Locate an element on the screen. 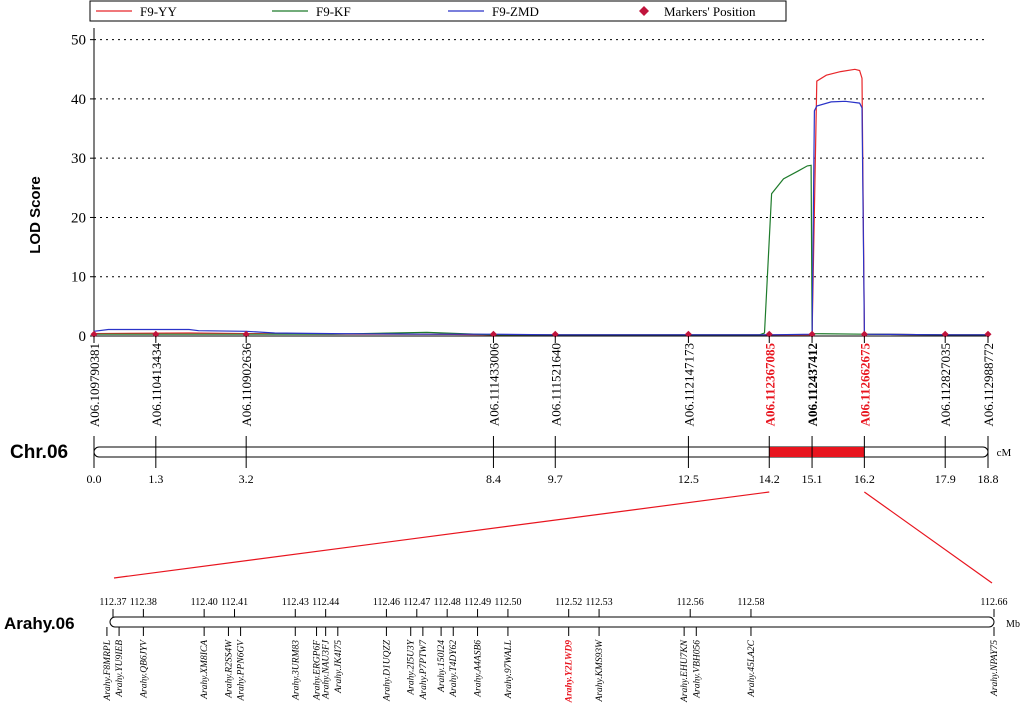 This screenshot has height=704, width=1024. gene-label: Arahy.ERGP6F is located at coordinates (318, 670).